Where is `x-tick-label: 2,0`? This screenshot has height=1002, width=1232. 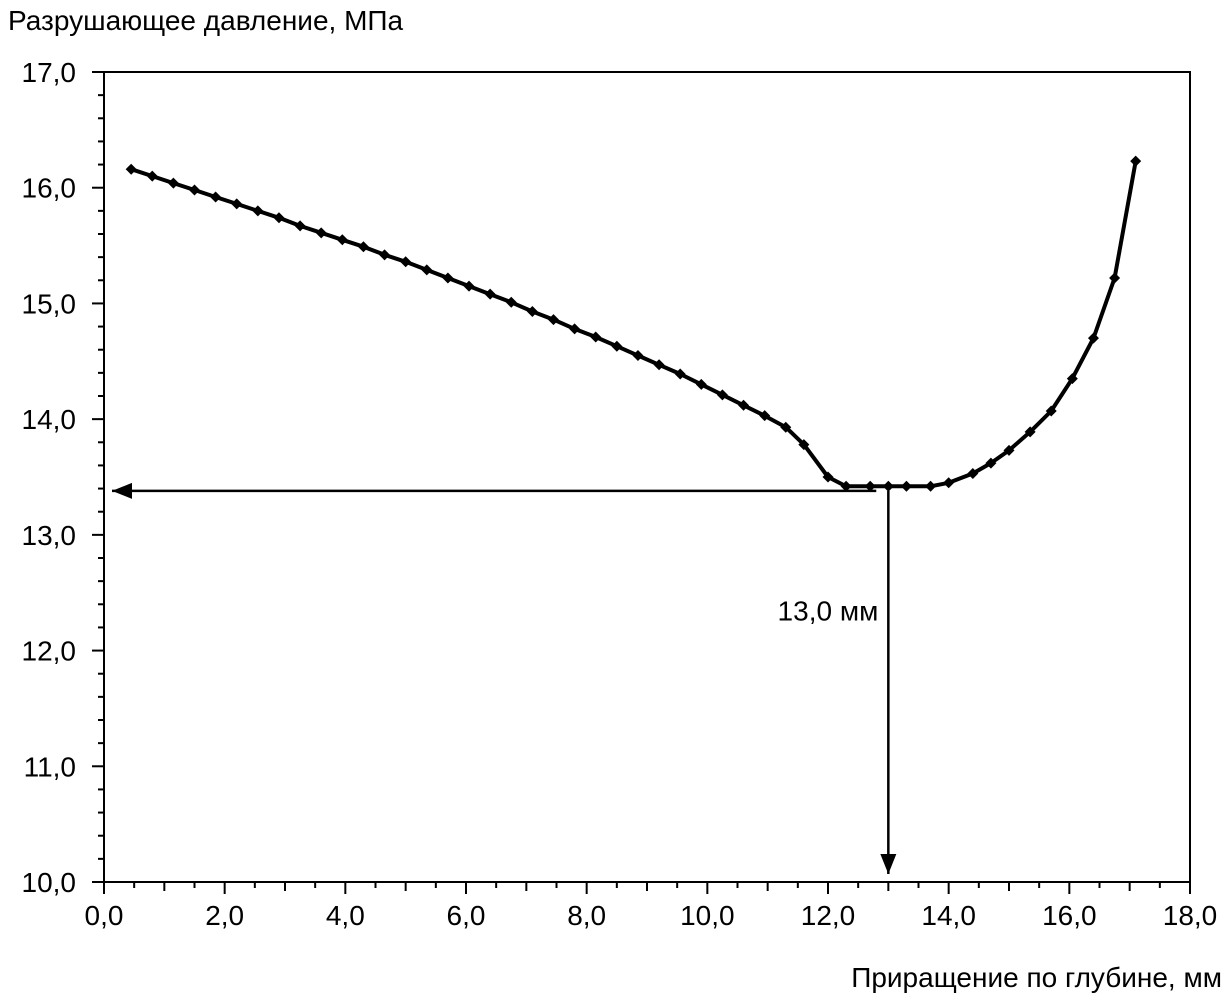 x-tick-label: 2,0 is located at coordinates (224, 915).